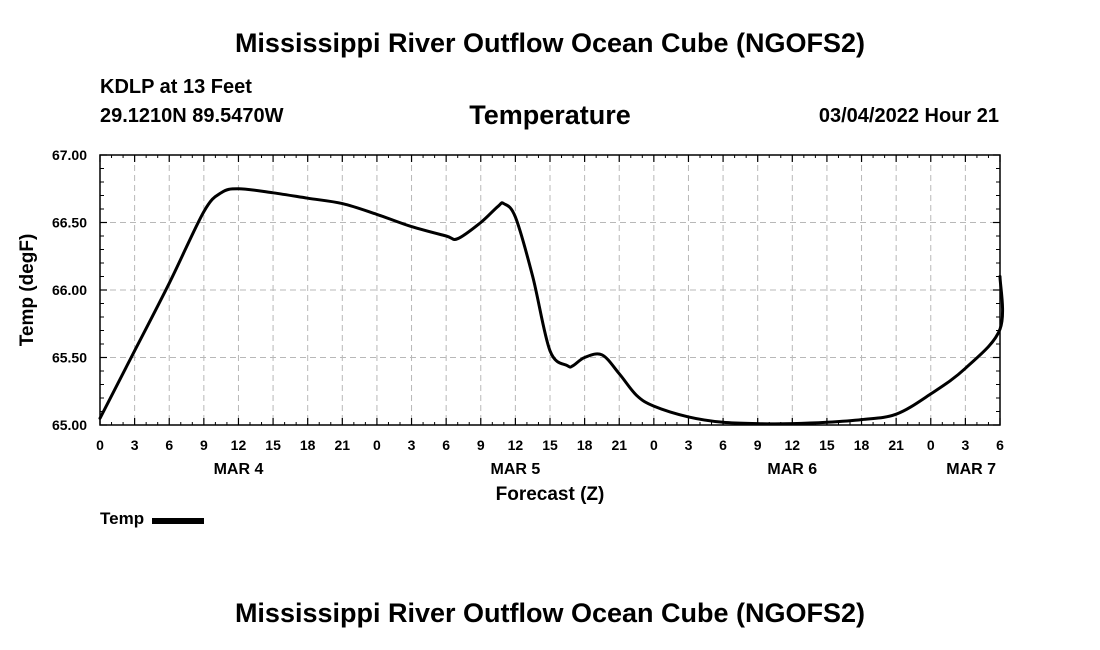 This screenshot has height=650, width=1100. I want to click on y-axis-label: Temp (degF), so click(27, 290).